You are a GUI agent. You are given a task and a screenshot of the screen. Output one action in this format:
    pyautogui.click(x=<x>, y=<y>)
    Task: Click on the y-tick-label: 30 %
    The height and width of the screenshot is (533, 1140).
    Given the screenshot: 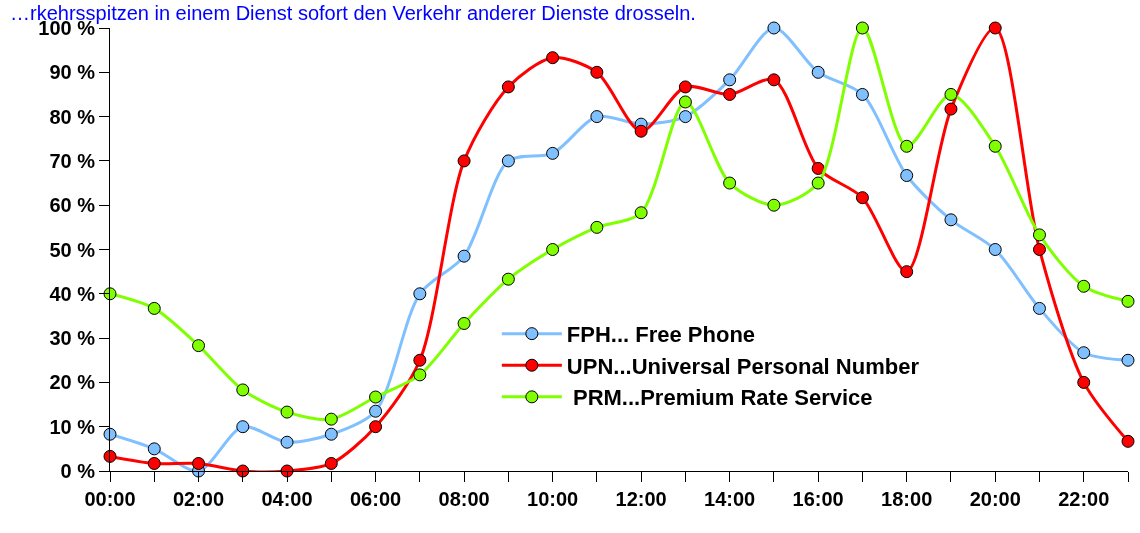 What is the action you would take?
    pyautogui.click(x=72, y=338)
    